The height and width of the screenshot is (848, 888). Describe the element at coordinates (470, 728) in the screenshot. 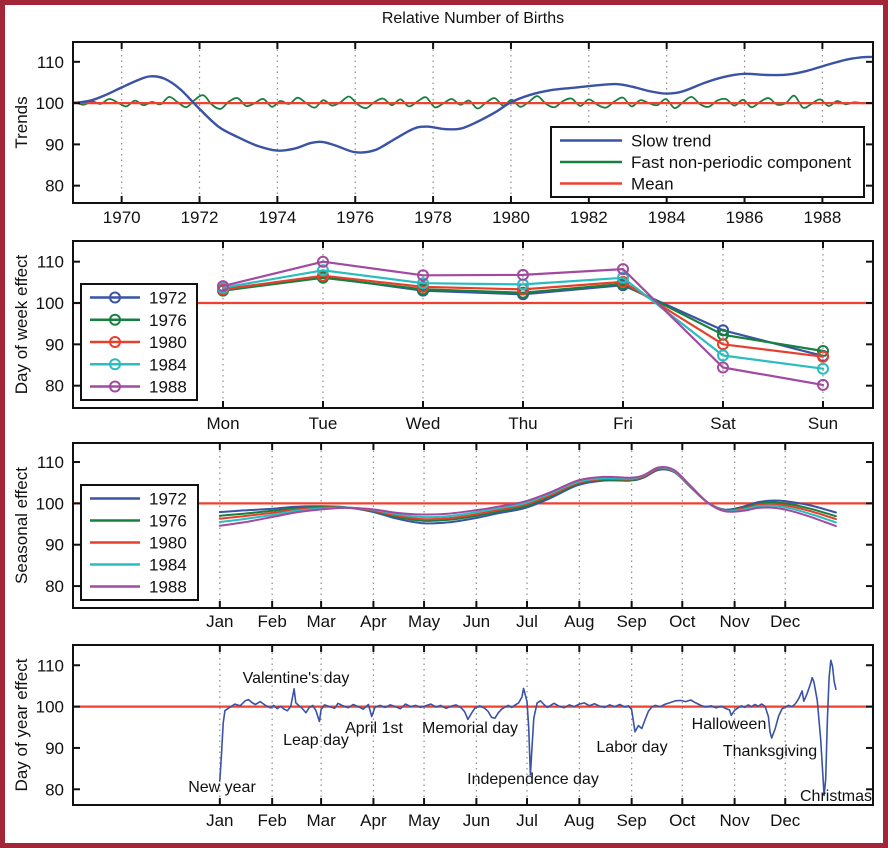

I see `annotation-memorial-day: Memorial day` at that location.